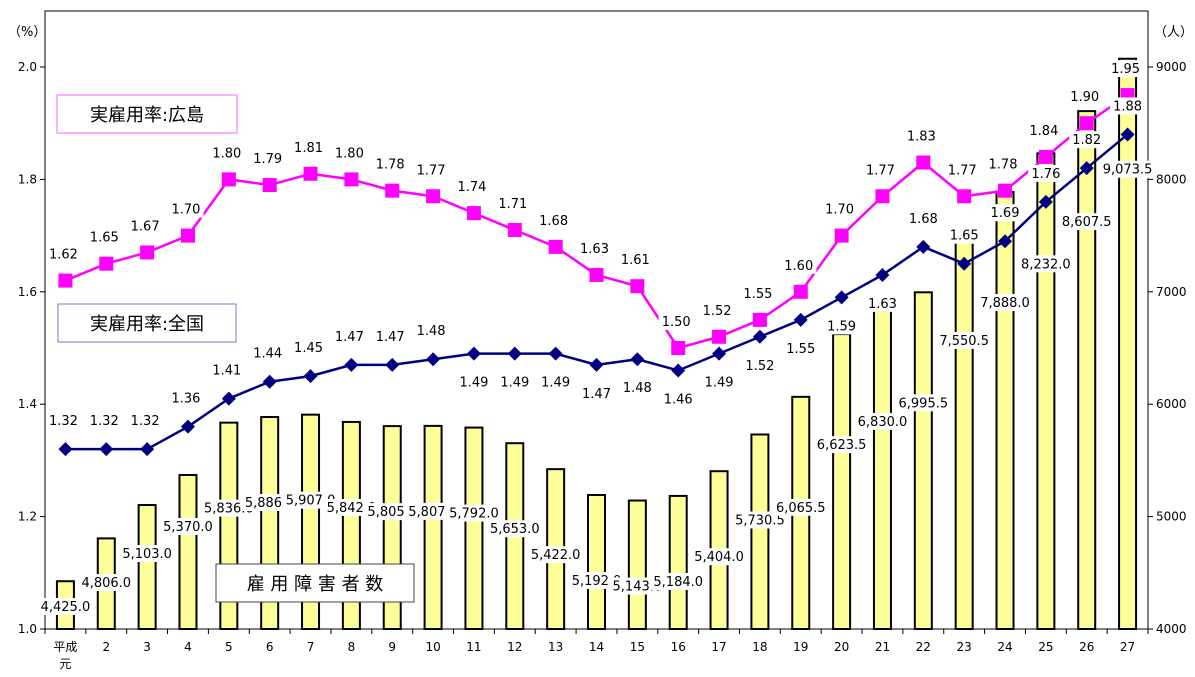 The width and height of the screenshot is (1195, 677). What do you see at coordinates (27, 629) in the screenshot?
I see `left-axis-tick-label: 1.0` at bounding box center [27, 629].